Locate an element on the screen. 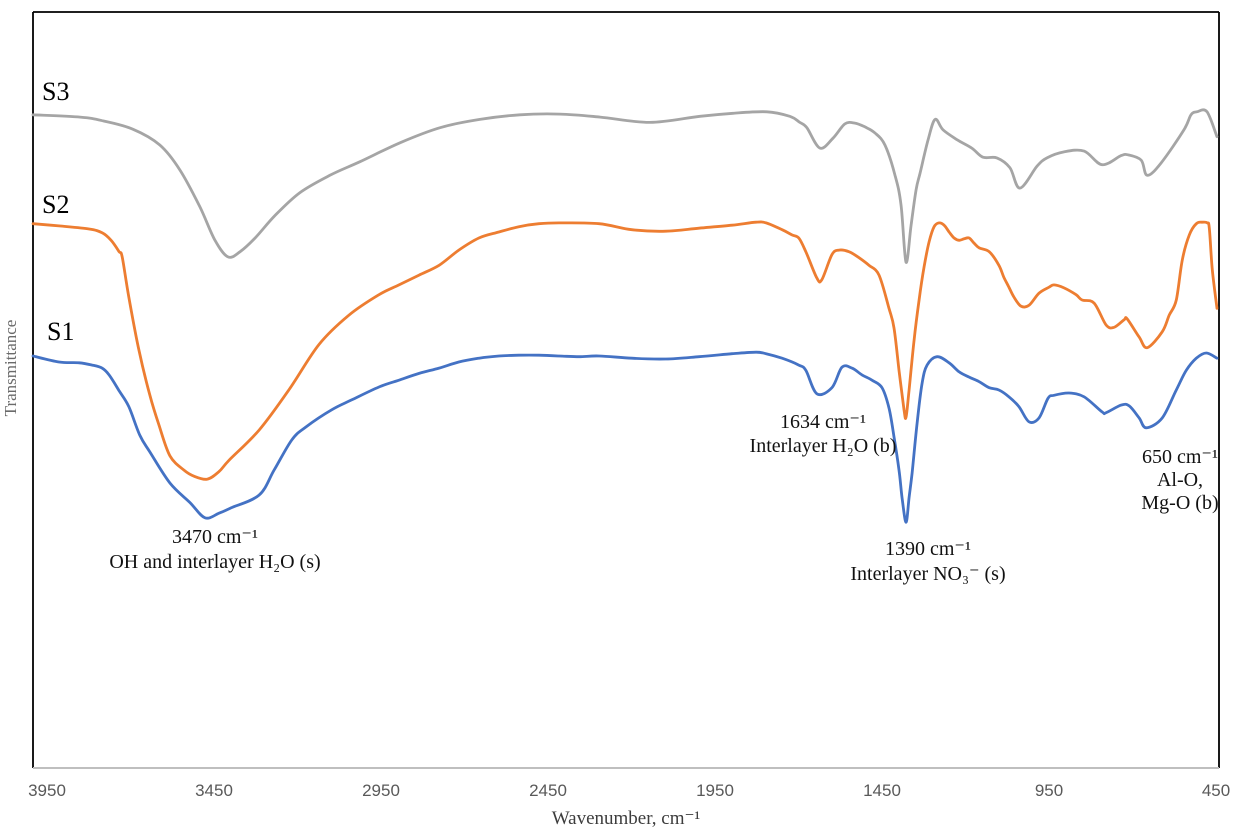 Image resolution: width=1244 pixels, height=834 pixels. series-label-s1: S1 is located at coordinates (60, 331).